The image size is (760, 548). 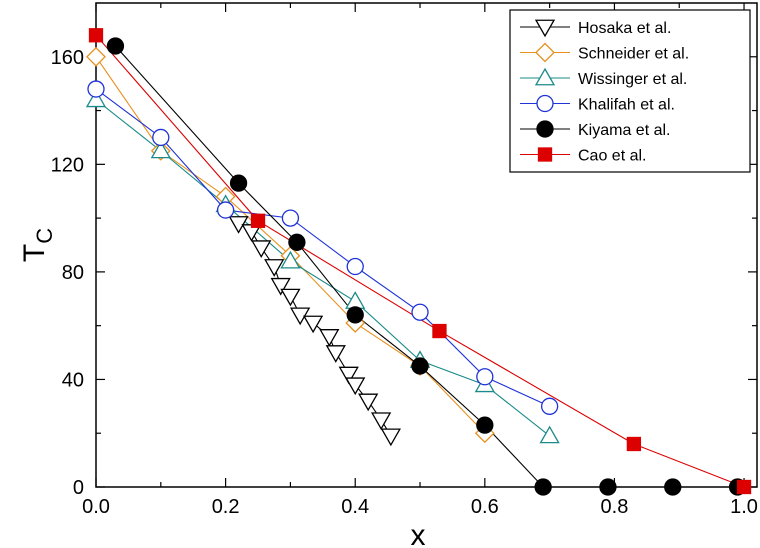 I want to click on legend-item: Kiyama et al., so click(x=595, y=129).